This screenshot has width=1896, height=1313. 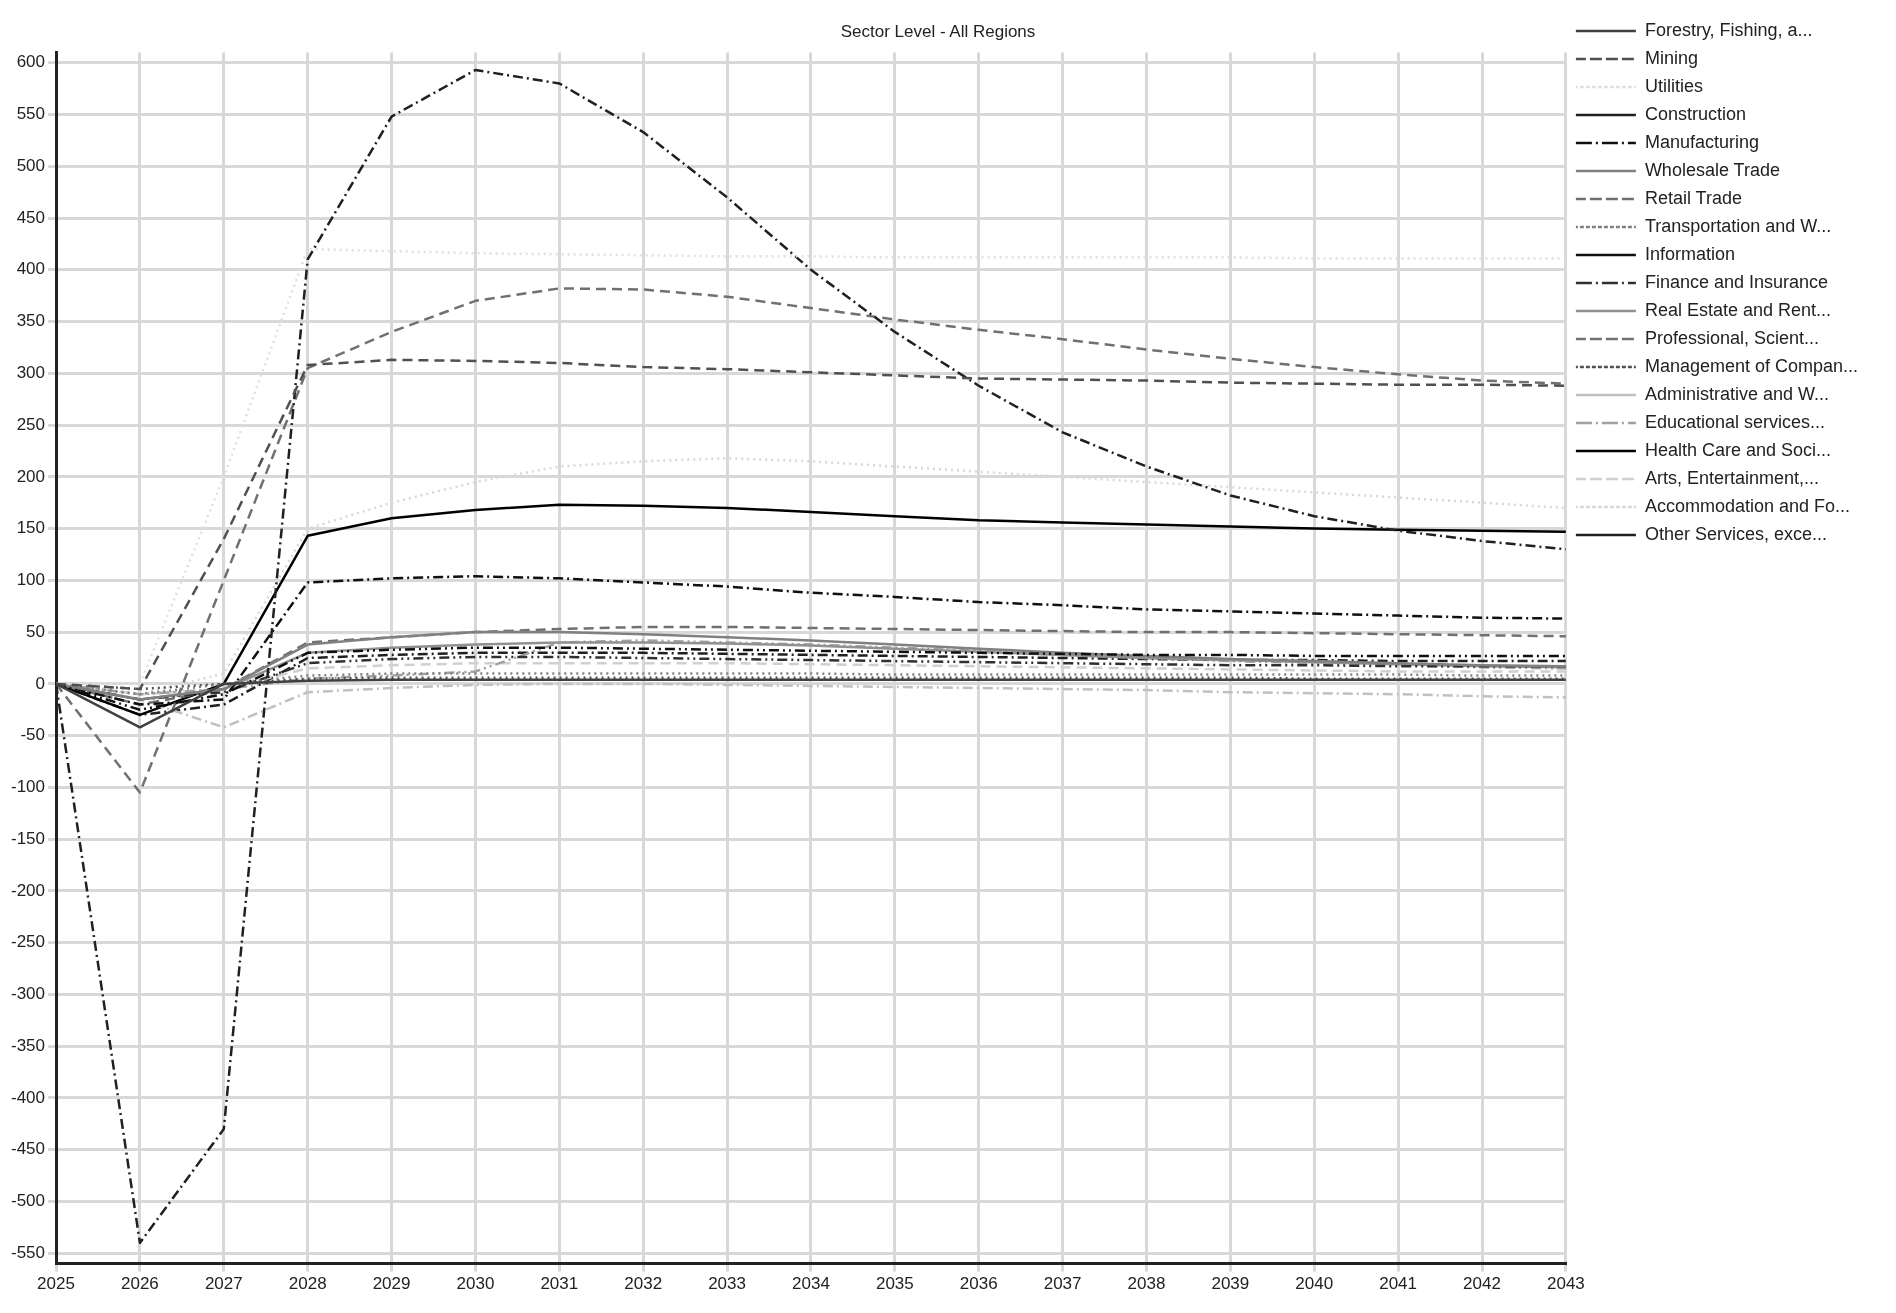 I want to click on x-tick-label: 2025, so click(x=56, y=1284).